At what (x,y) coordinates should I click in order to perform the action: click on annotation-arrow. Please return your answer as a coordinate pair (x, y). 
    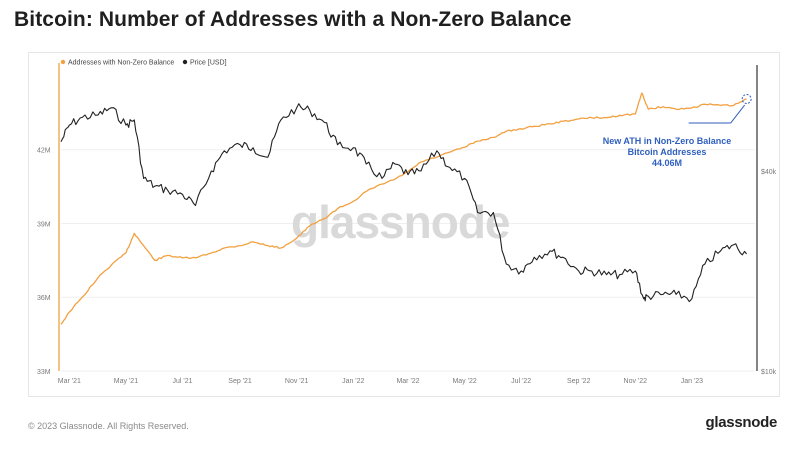
    Looking at the image, I should click on (738, 114).